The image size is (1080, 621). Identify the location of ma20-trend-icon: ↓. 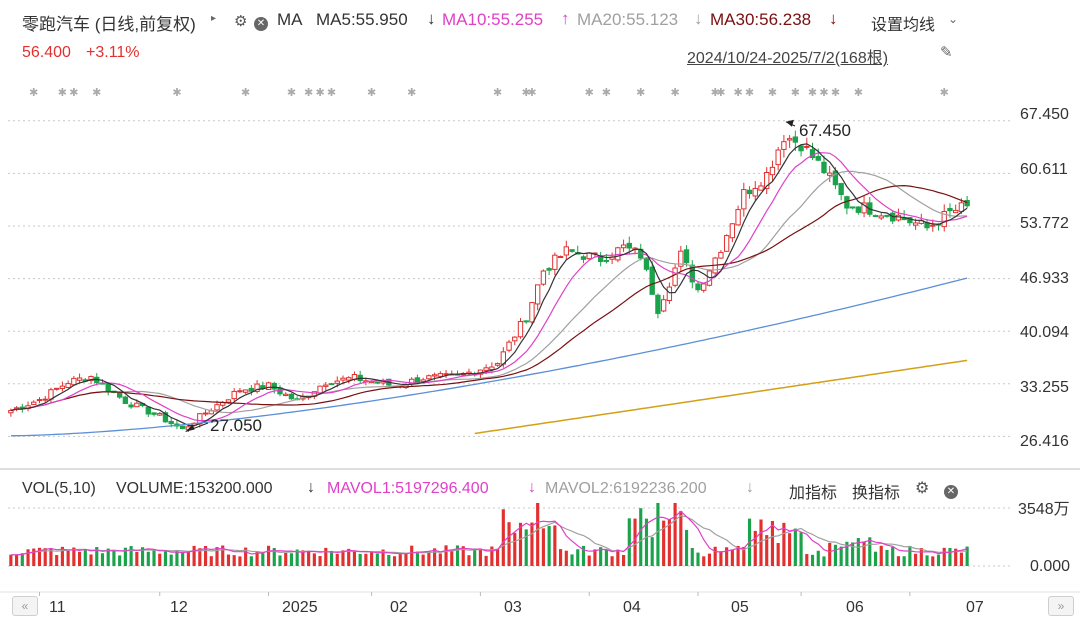
(698, 18).